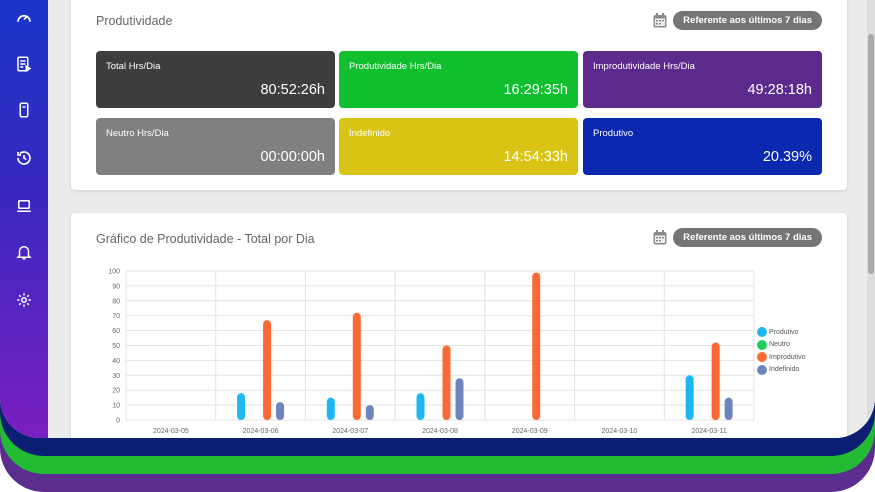 The height and width of the screenshot is (492, 875). What do you see at coordinates (24, 158) in the screenshot?
I see `history-icon` at bounding box center [24, 158].